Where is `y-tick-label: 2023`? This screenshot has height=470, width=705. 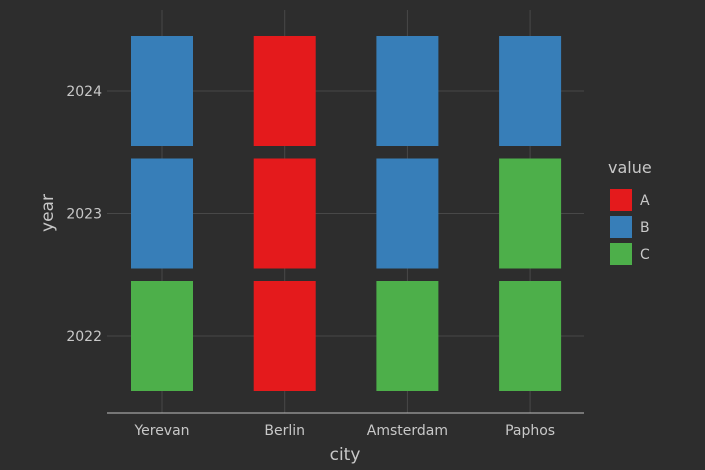 y-tick-label: 2023 is located at coordinates (84, 215).